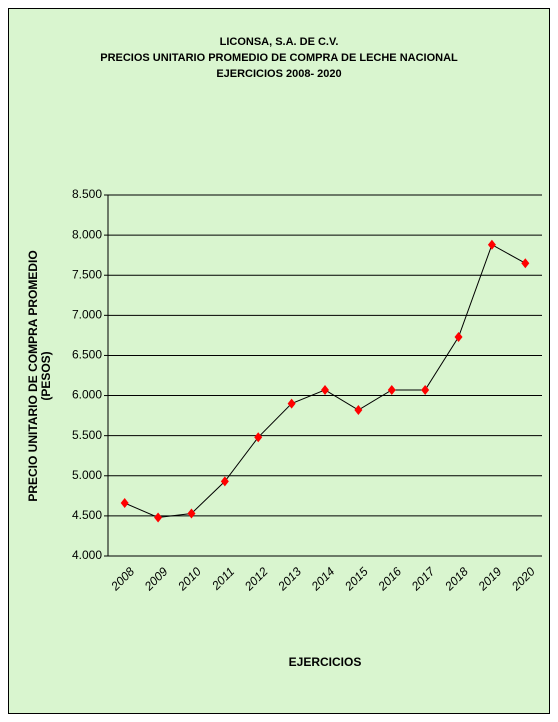 Image resolution: width=558 pixels, height=722 pixels. Describe the element at coordinates (87, 475) in the screenshot. I see `y-tick-label: 5.000` at that location.